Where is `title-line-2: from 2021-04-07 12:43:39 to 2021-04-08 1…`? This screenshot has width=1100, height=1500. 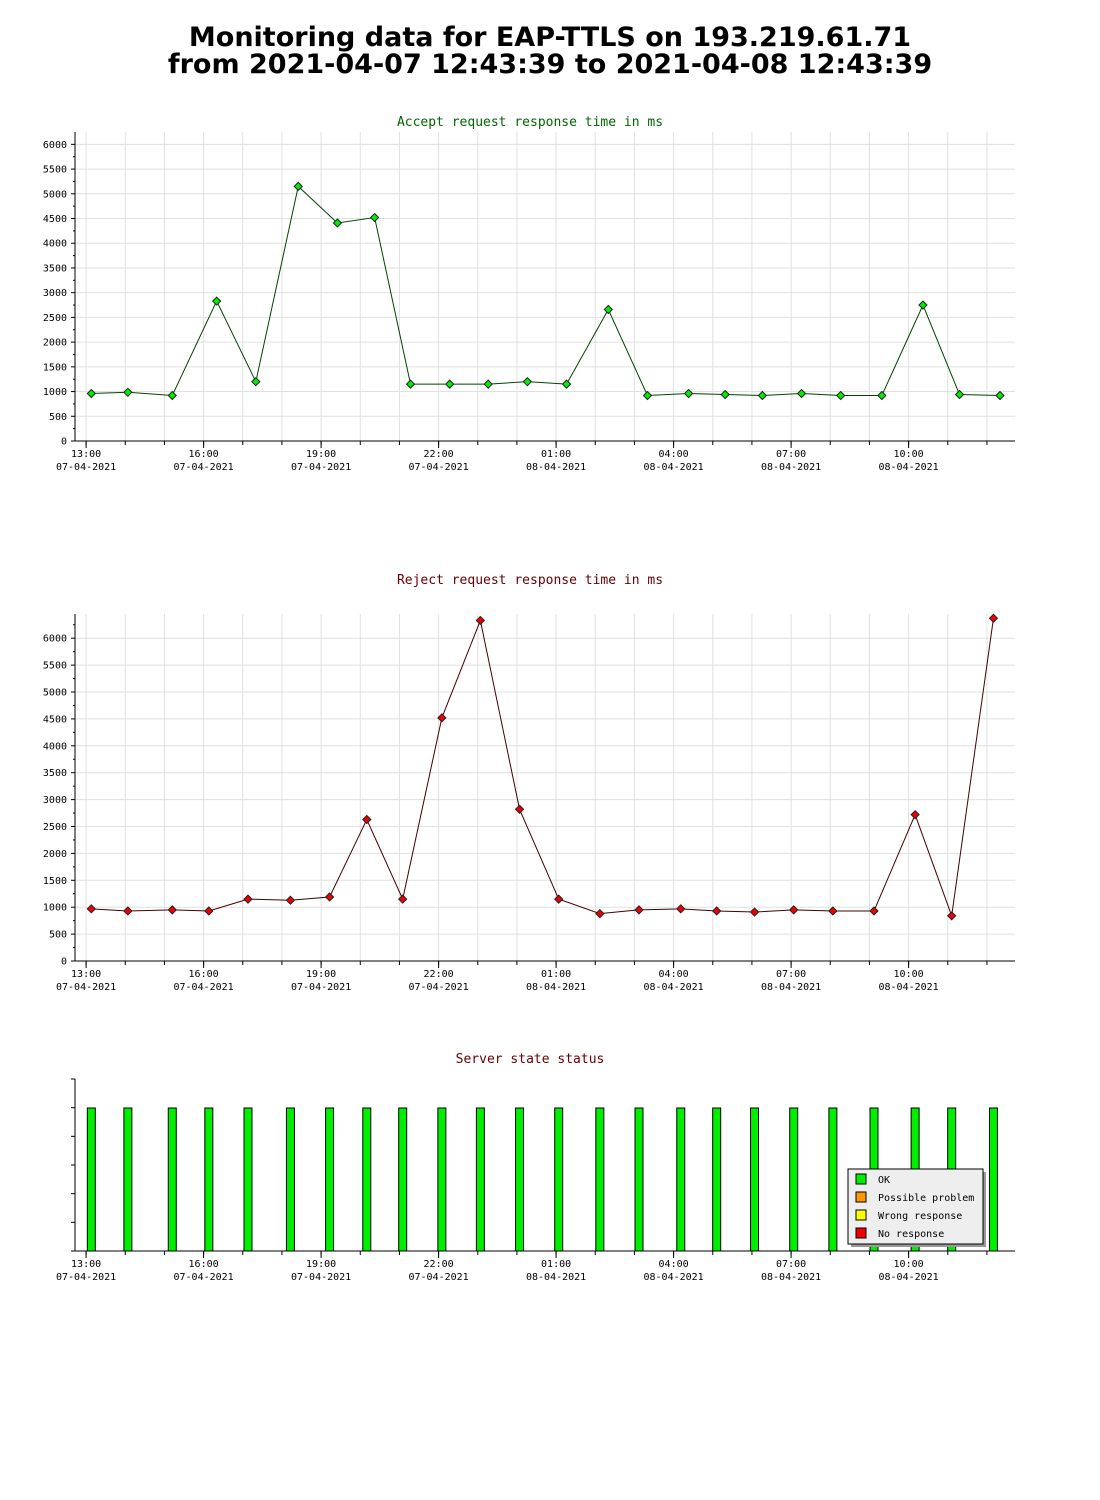 title-line-2: from 2021-04-07 12:43:39 to 2021-04-08 1… is located at coordinates (550, 64).